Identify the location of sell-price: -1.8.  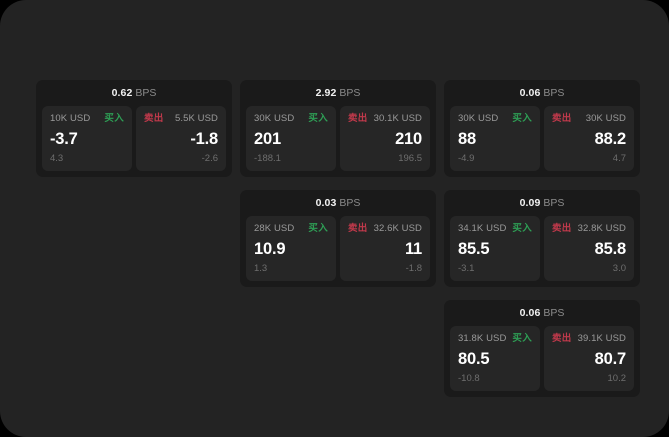
(204, 138).